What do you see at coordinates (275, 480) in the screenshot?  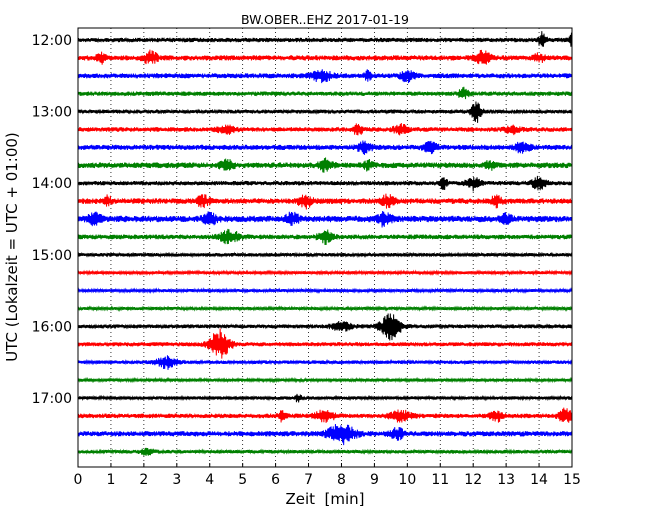 I see `x-tick-label: 6` at bounding box center [275, 480].